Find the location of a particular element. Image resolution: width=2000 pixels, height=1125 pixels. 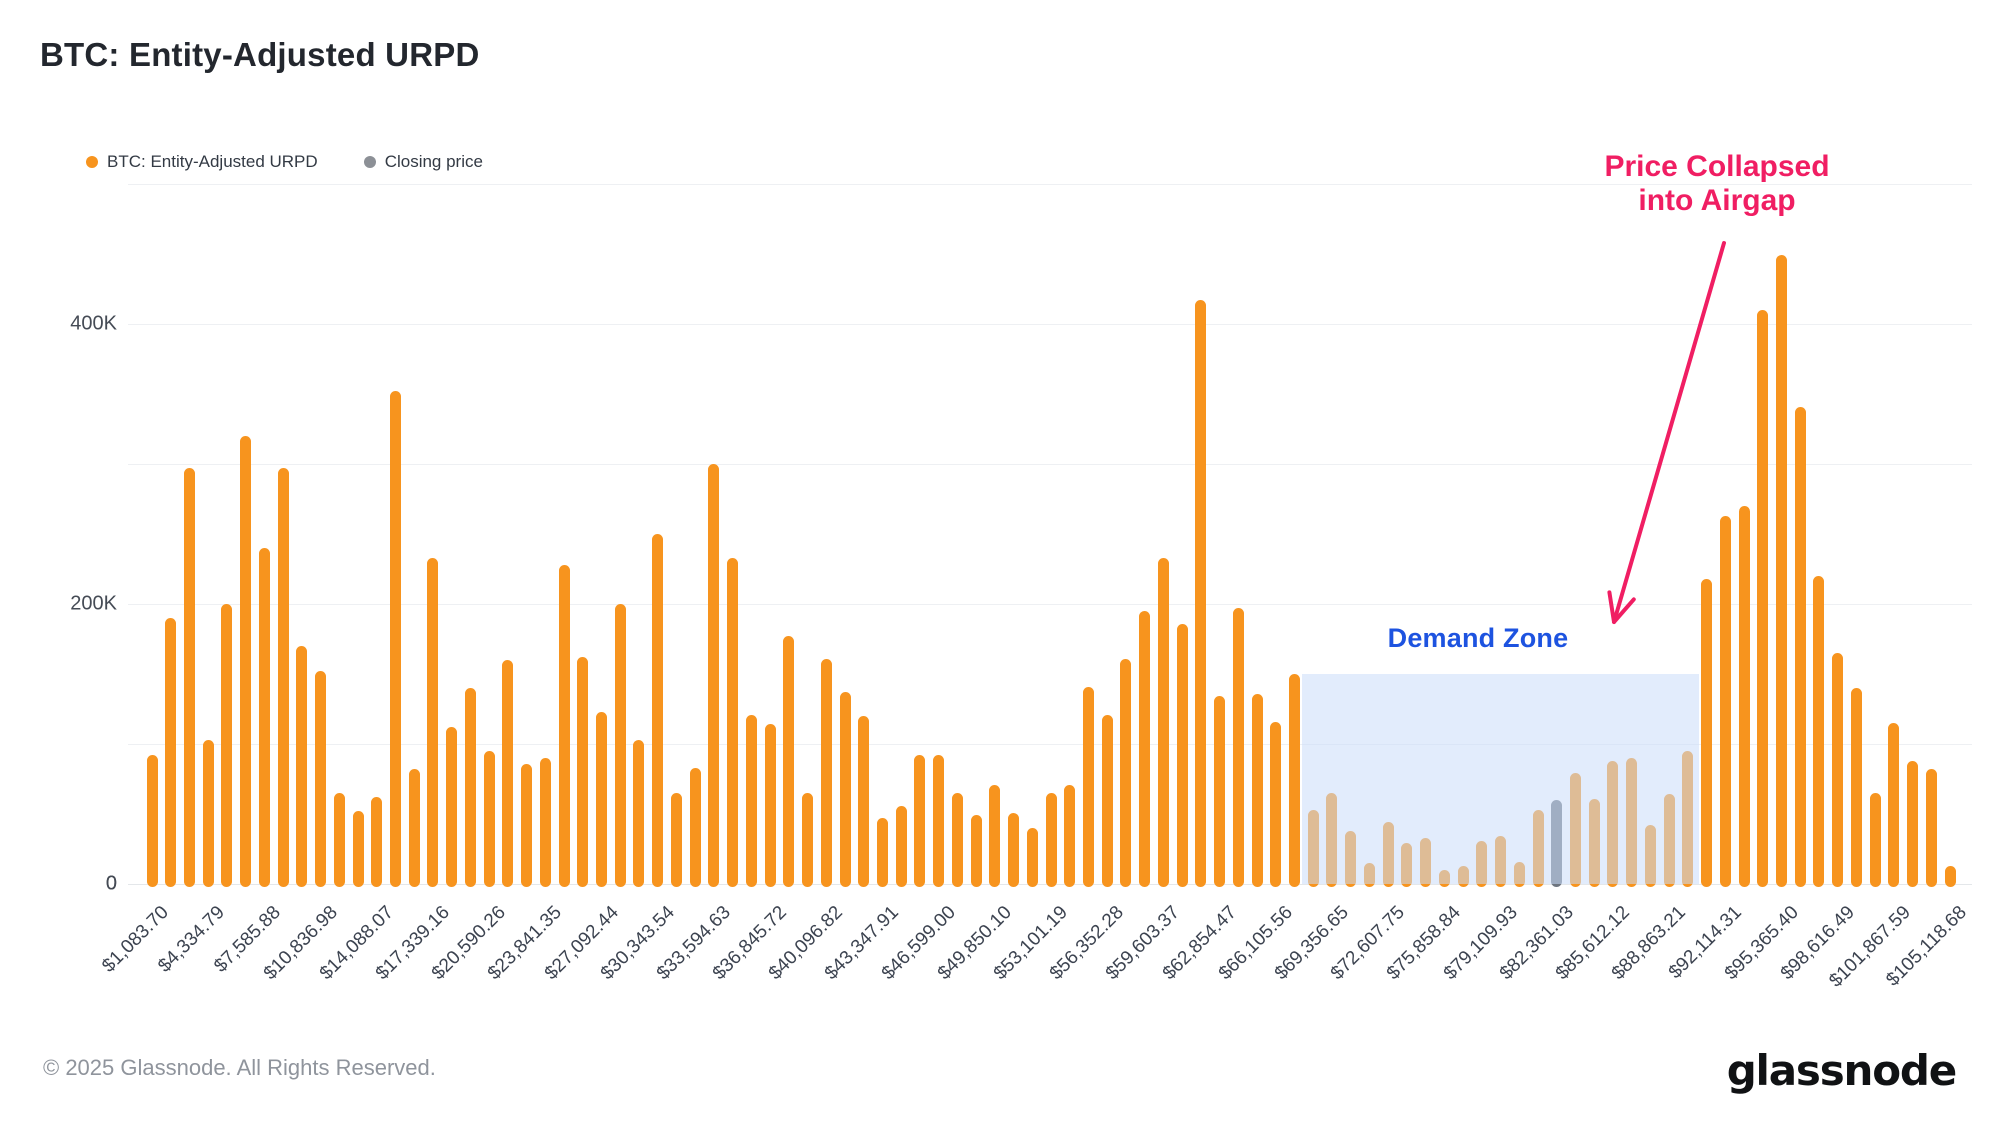

airgap-annotation-line2: into Airgap is located at coordinates (1717, 200).